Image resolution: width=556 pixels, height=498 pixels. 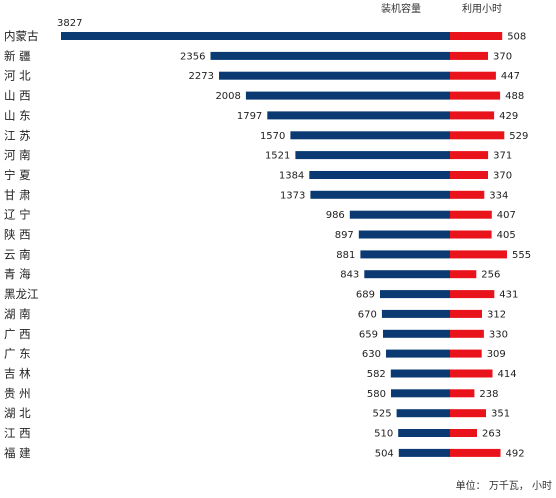 What do you see at coordinates (383, 434) in the screenshot?
I see `capacity-value-label: 510` at bounding box center [383, 434].